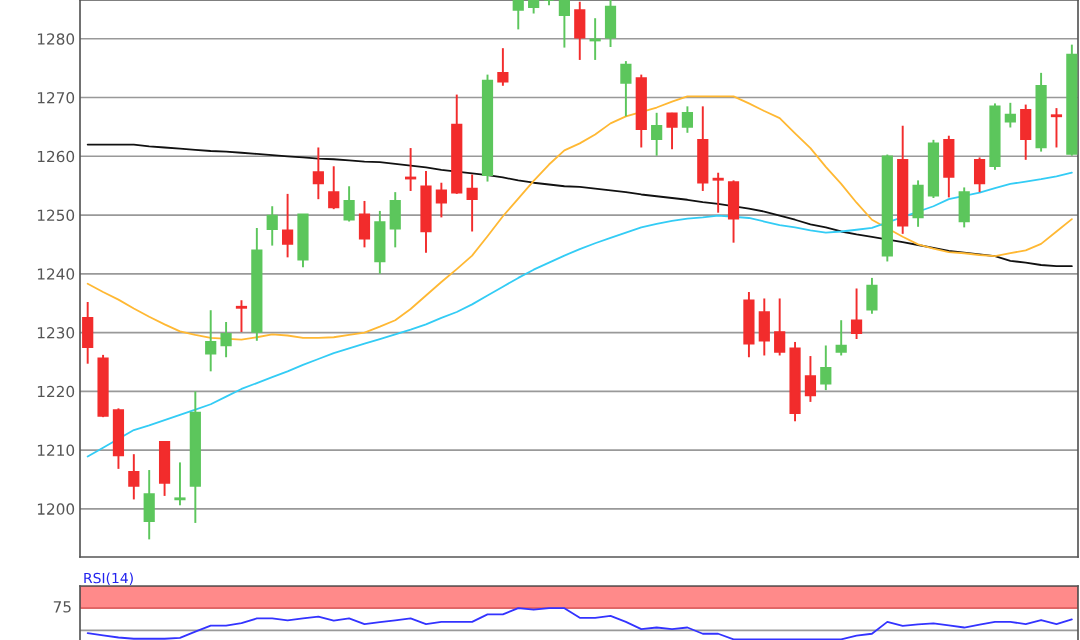 This screenshot has width=1080, height=640. I want to click on y-tick-label: 1230, so click(56, 333).